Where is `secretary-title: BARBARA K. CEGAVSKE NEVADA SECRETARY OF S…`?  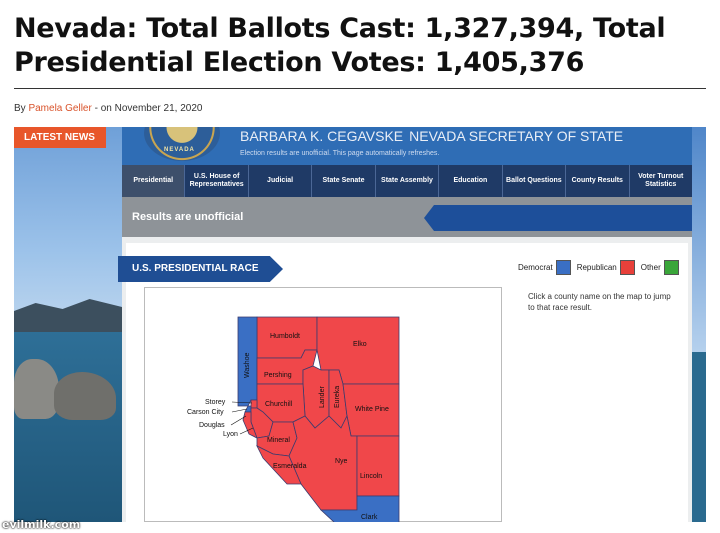 secretary-title: BARBARA K. CEGAVSKE NEVADA SECRETARY OF S… is located at coordinates (431, 136).